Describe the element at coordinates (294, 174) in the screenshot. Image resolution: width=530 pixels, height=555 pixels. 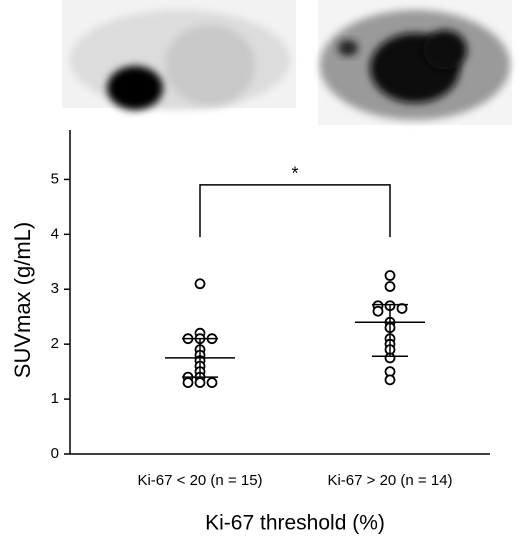
I see `significance-label: *` at that location.